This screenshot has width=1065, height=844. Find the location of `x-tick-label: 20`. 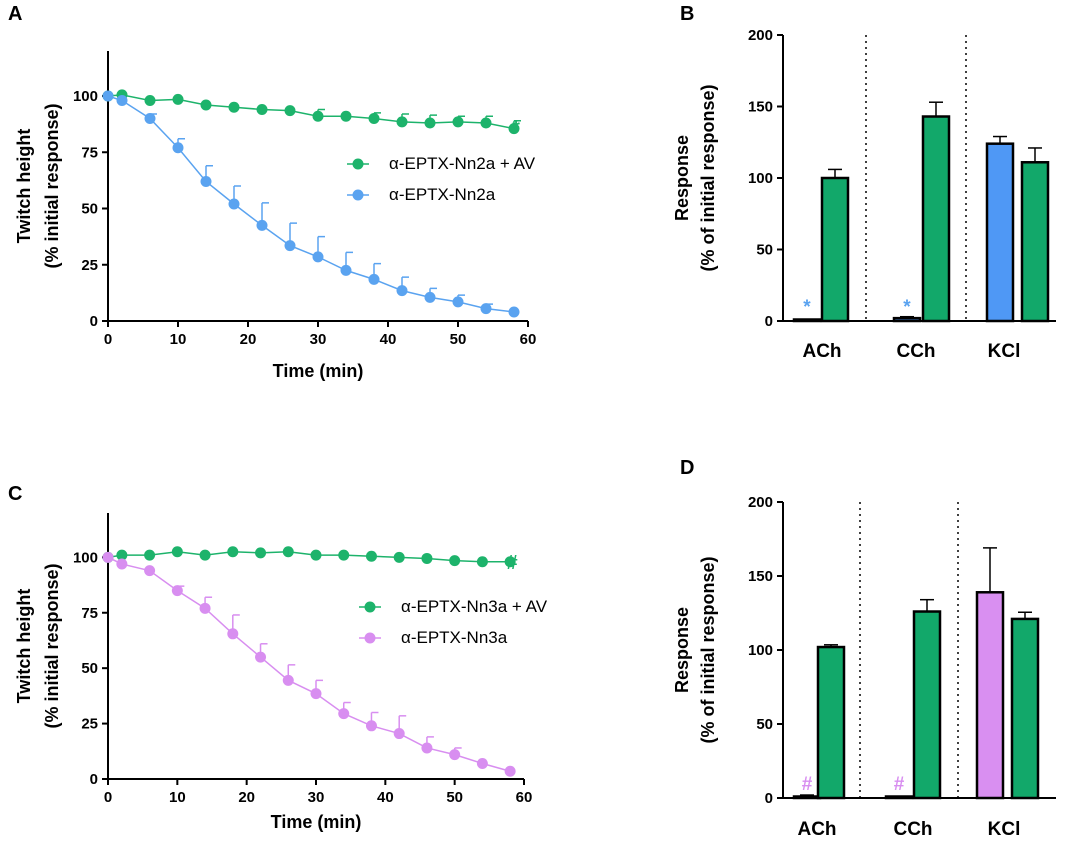

x-tick-label: 20 is located at coordinates (246, 797).